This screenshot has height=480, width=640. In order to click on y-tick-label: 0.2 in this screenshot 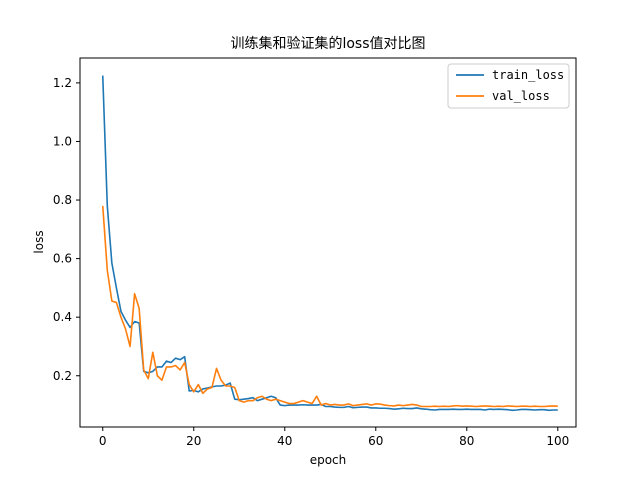, I will do `click(62, 376)`.